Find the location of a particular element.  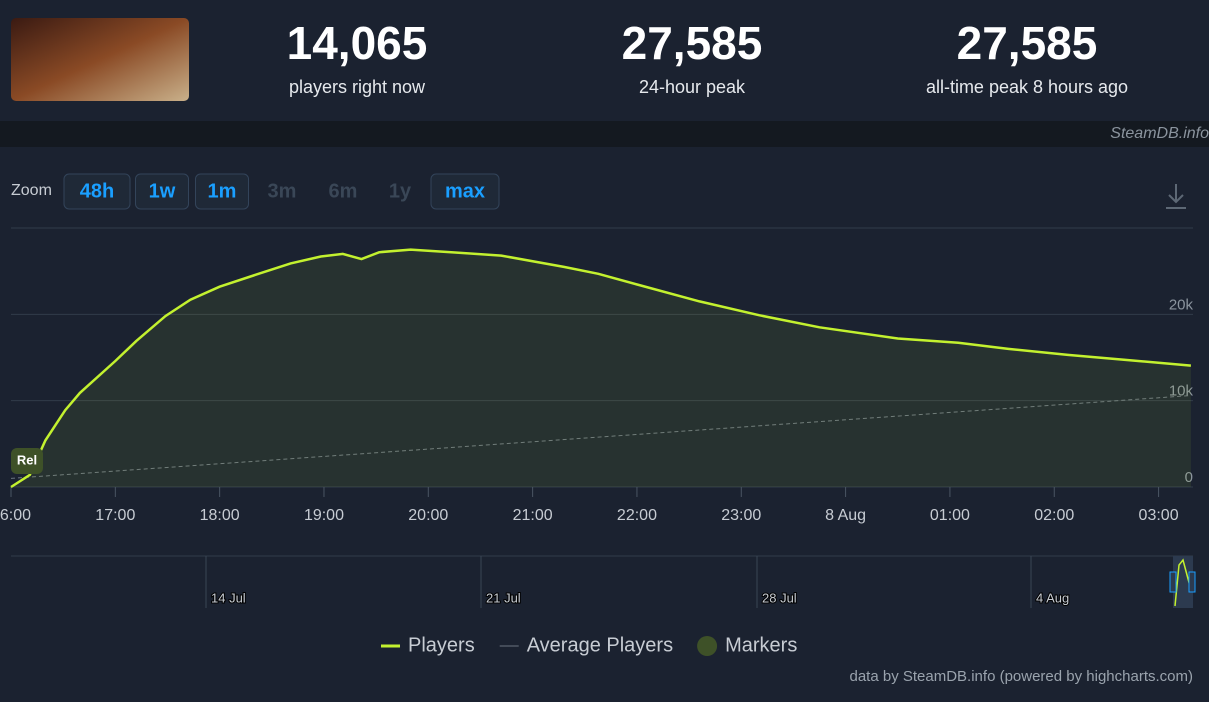

zoom-option: 48h is located at coordinates (97, 191).